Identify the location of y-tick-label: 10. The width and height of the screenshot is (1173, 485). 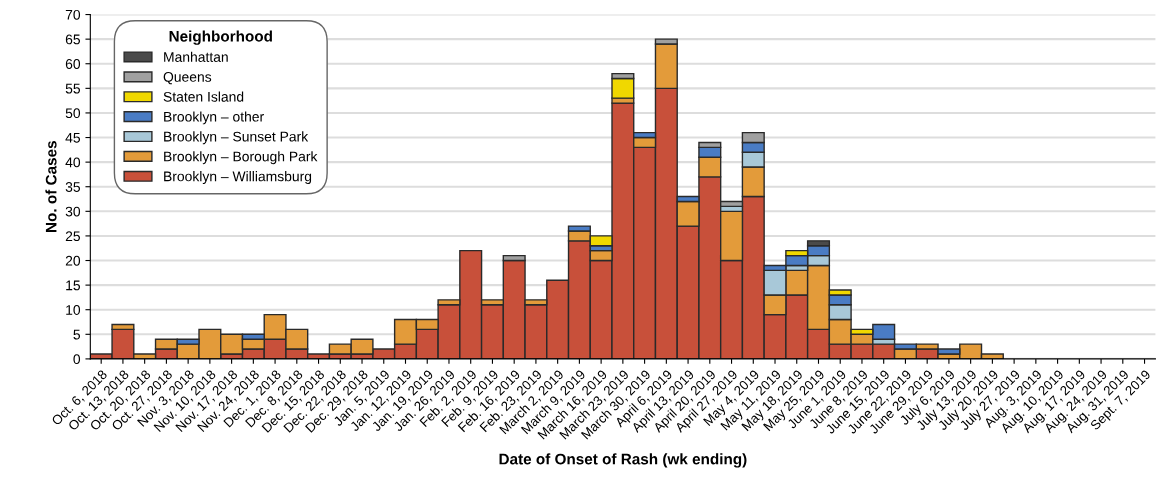
(73, 310).